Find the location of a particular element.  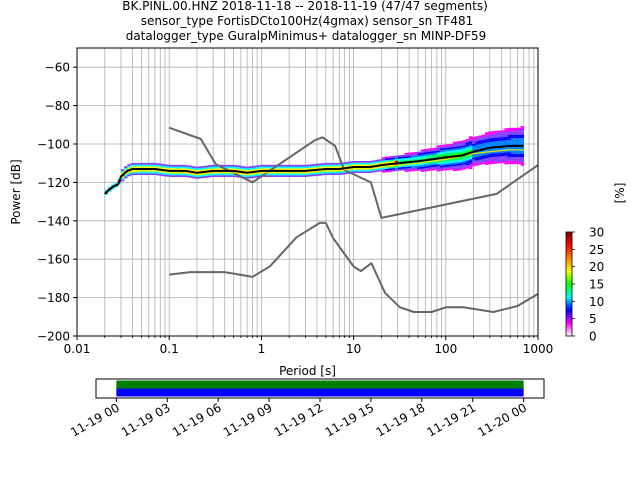

y-tick-label: −60 is located at coordinates (57, 68).